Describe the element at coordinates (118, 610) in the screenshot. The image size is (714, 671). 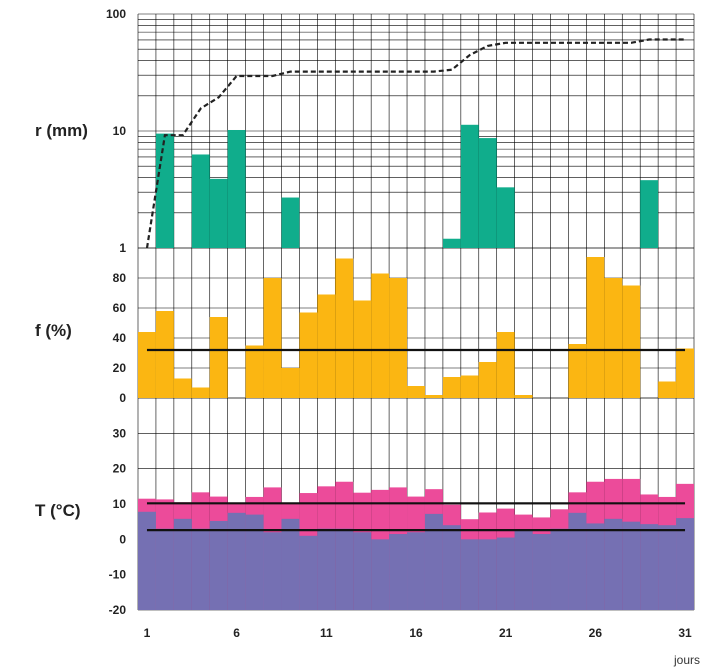
I see `y-tick-t: -20` at that location.